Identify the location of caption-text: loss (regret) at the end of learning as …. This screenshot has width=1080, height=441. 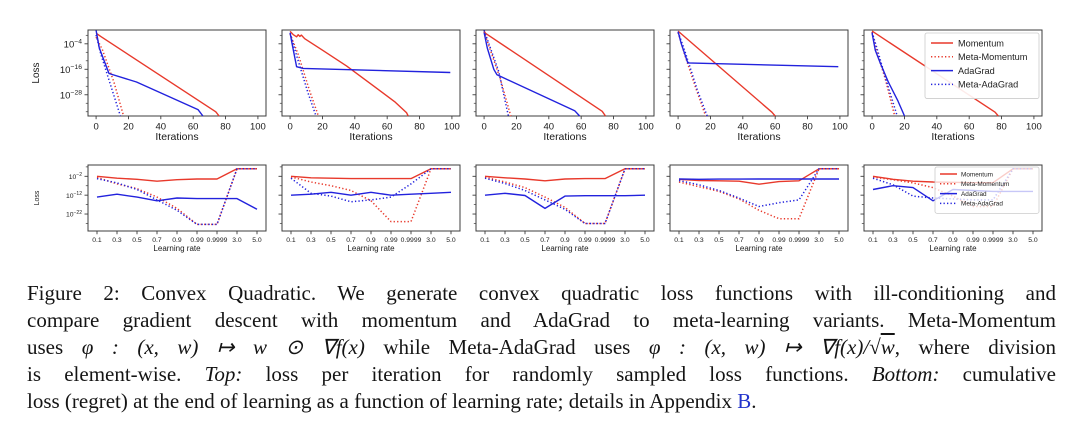
(382, 401).